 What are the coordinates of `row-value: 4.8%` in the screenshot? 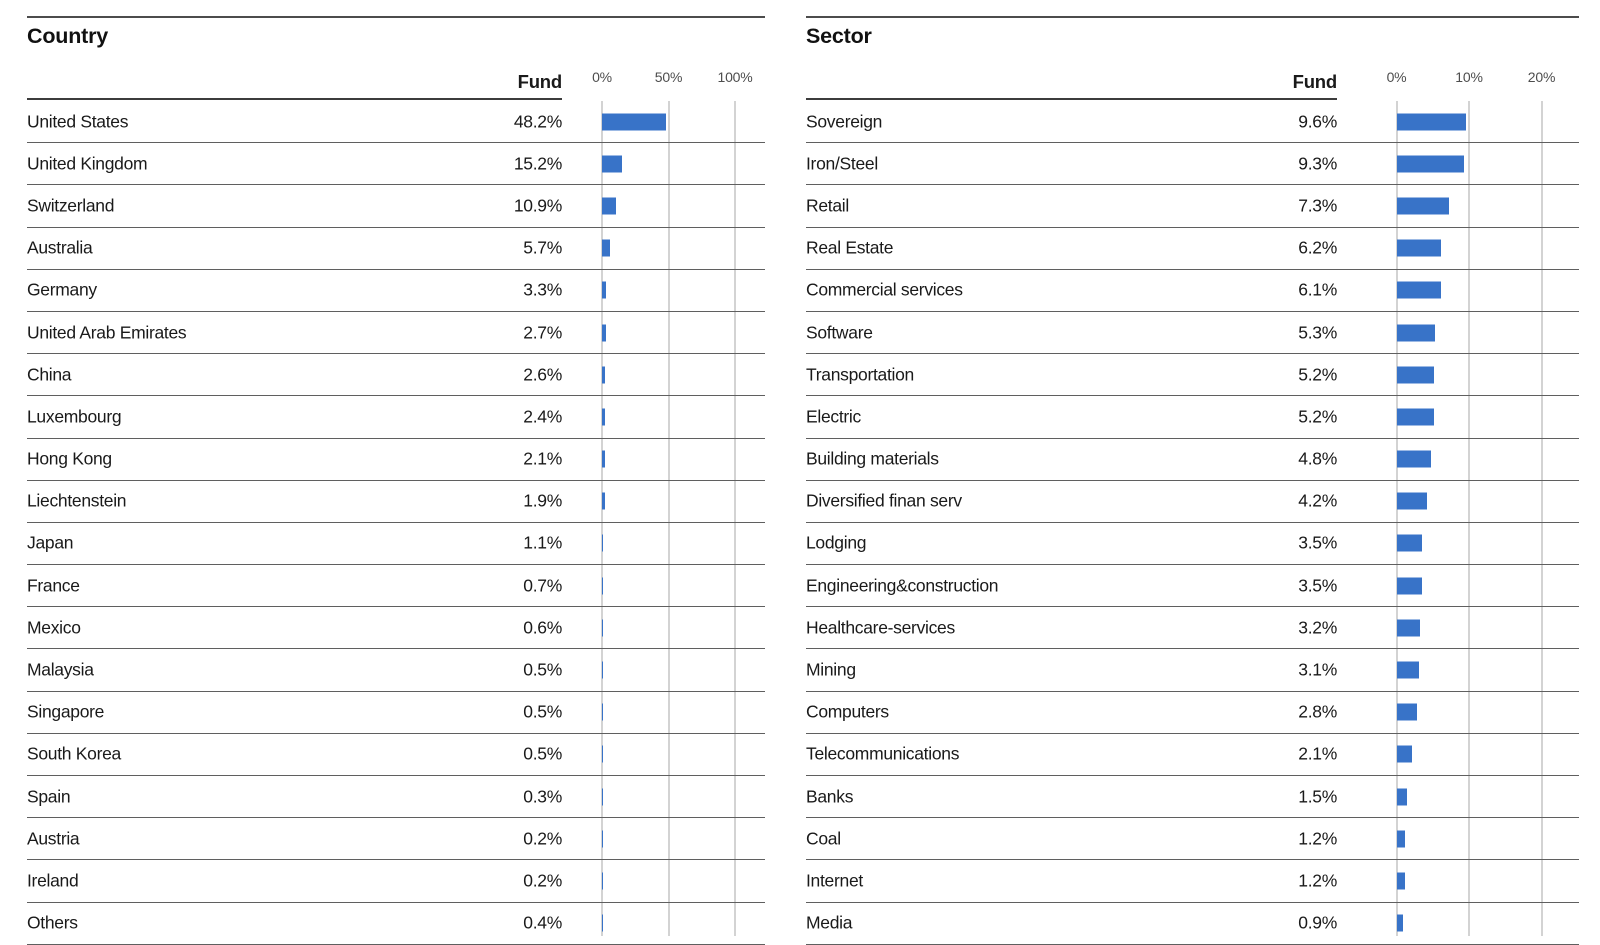 It's located at (1317, 458).